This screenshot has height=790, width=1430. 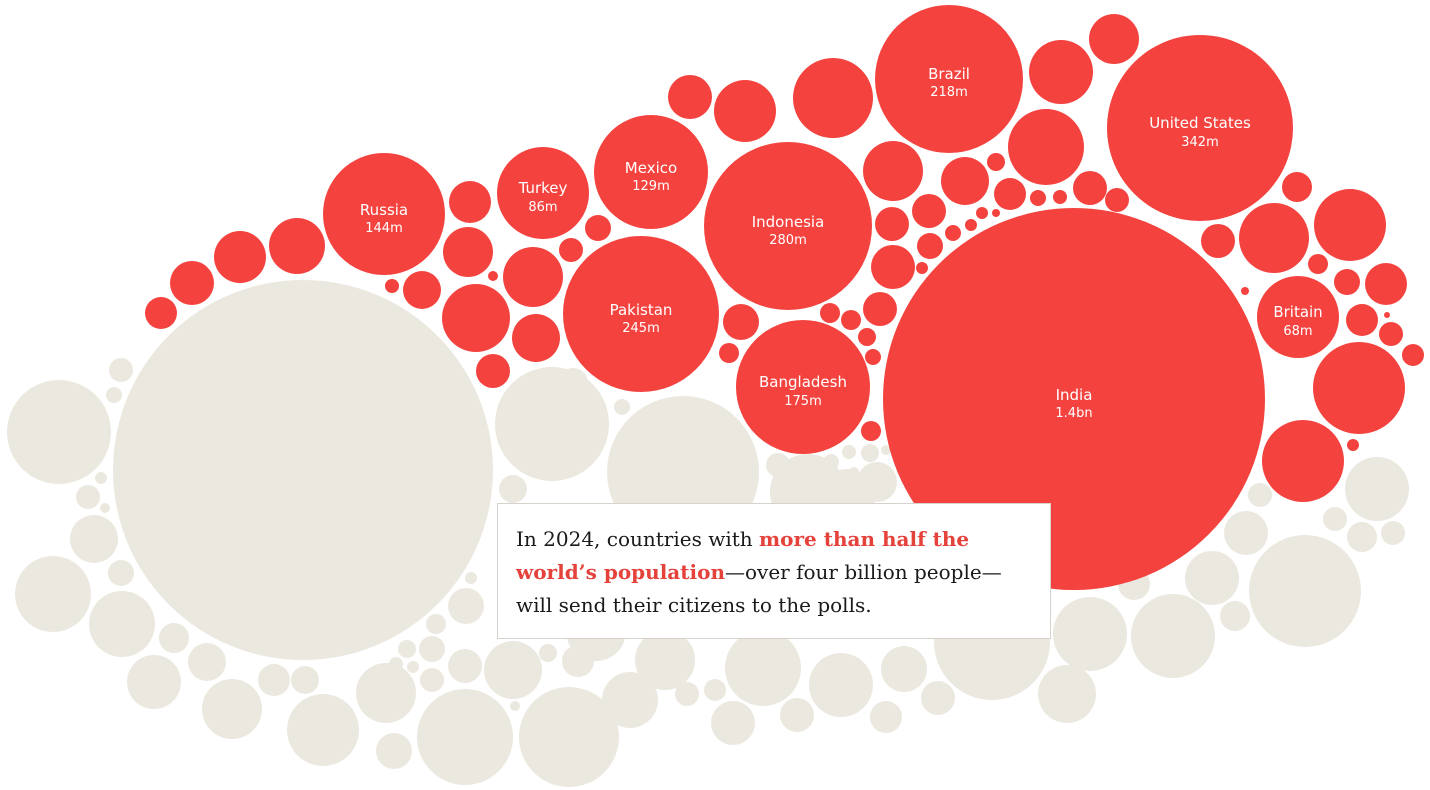 What do you see at coordinates (641, 310) in the screenshot?
I see `label-country: Pakistan` at bounding box center [641, 310].